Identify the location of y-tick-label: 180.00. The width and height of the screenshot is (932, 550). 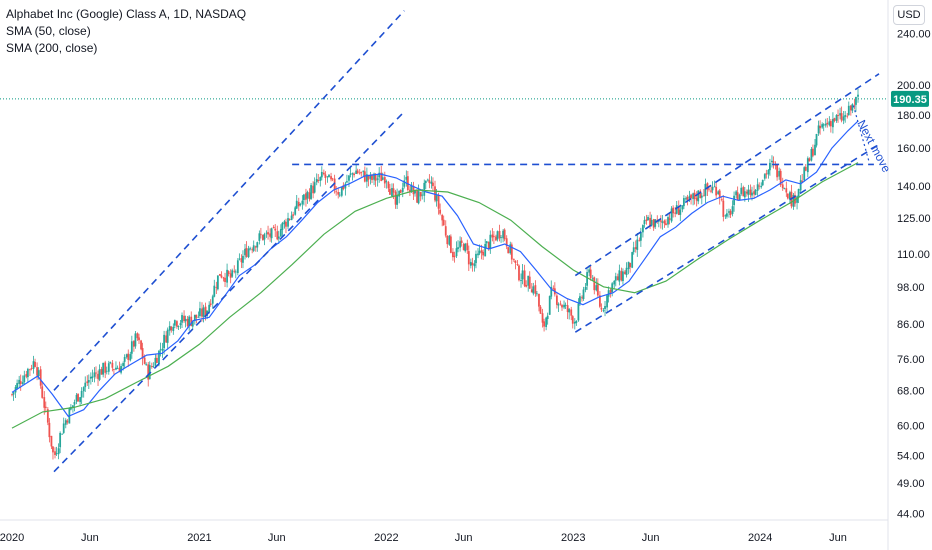
(914, 116).